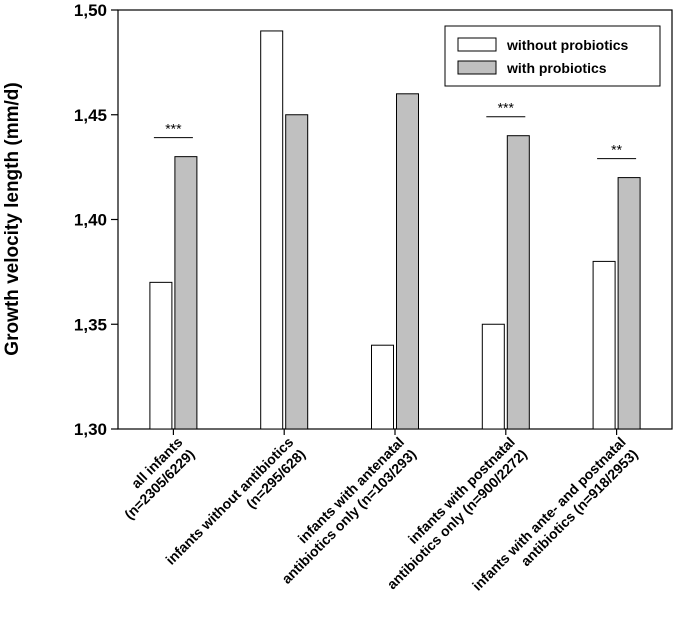 This screenshot has width=675, height=630. What do you see at coordinates (90, 429) in the screenshot?
I see `y-tick-label-0: 1,30` at bounding box center [90, 429].